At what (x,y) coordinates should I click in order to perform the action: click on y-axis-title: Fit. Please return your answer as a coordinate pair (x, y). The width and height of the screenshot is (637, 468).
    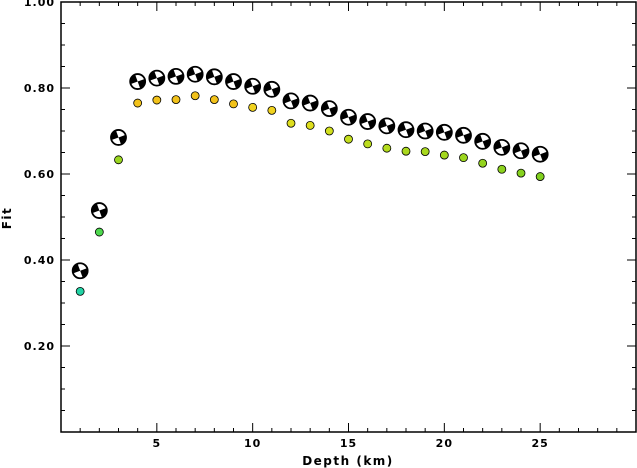
    Looking at the image, I should click on (7, 218).